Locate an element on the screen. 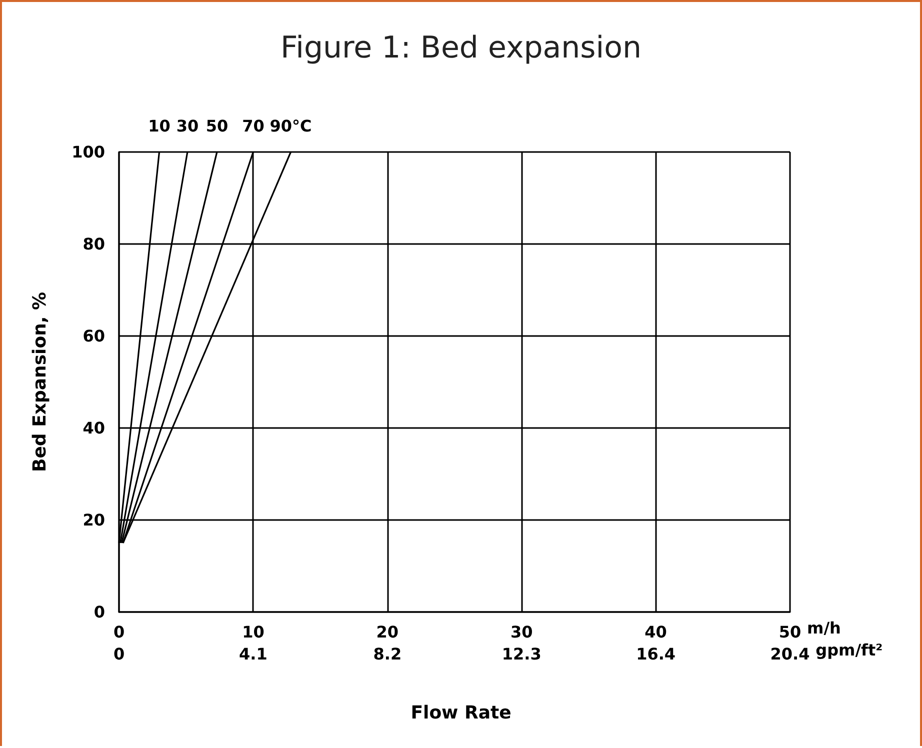  x2-tick-label: 4.1 is located at coordinates (253, 654).